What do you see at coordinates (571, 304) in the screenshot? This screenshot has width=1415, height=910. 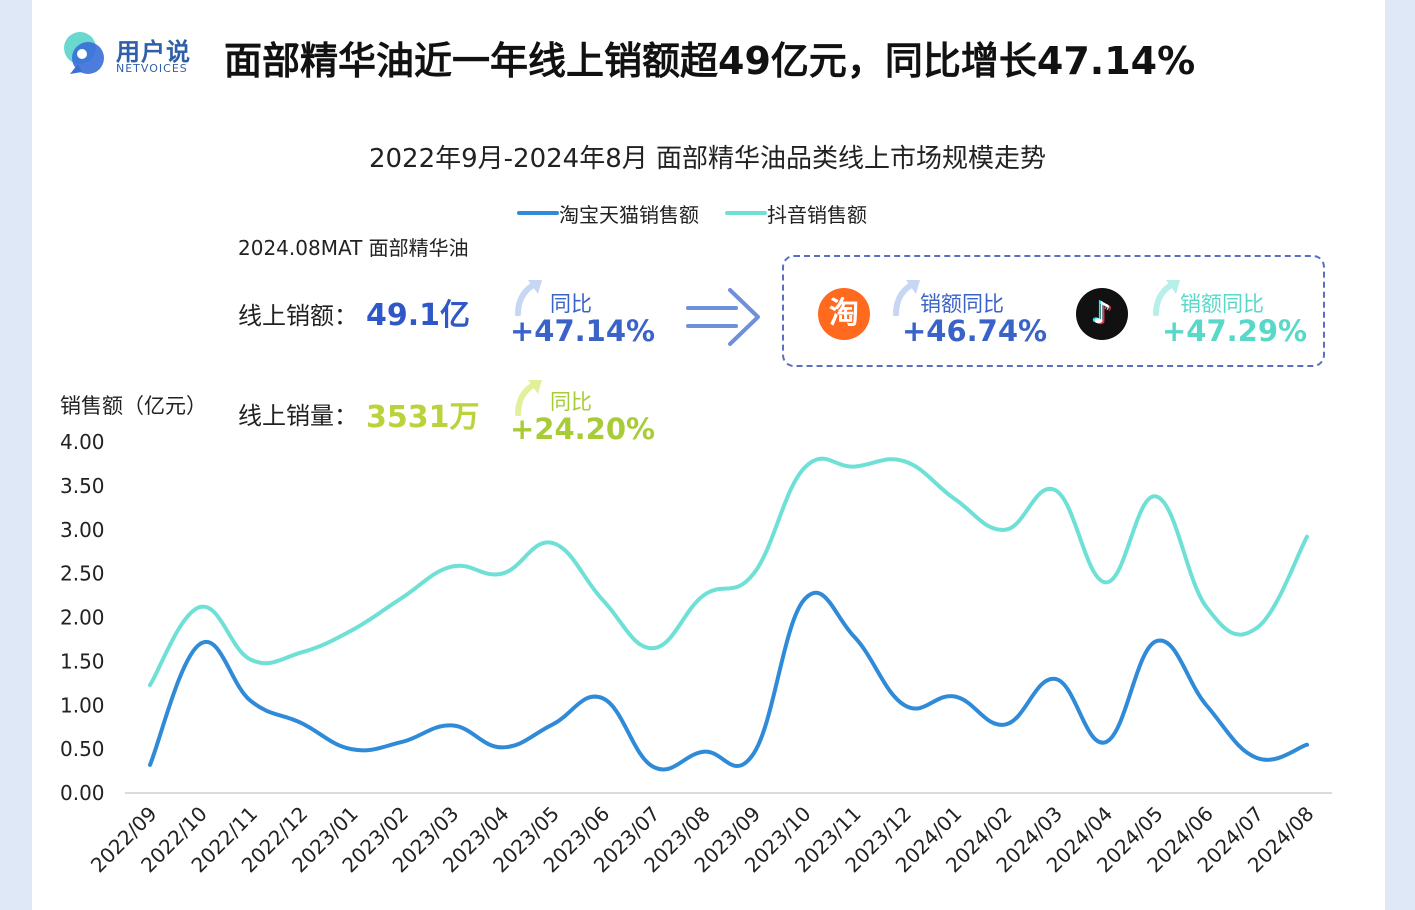 I see `sales-yoy-label: 同比` at bounding box center [571, 304].